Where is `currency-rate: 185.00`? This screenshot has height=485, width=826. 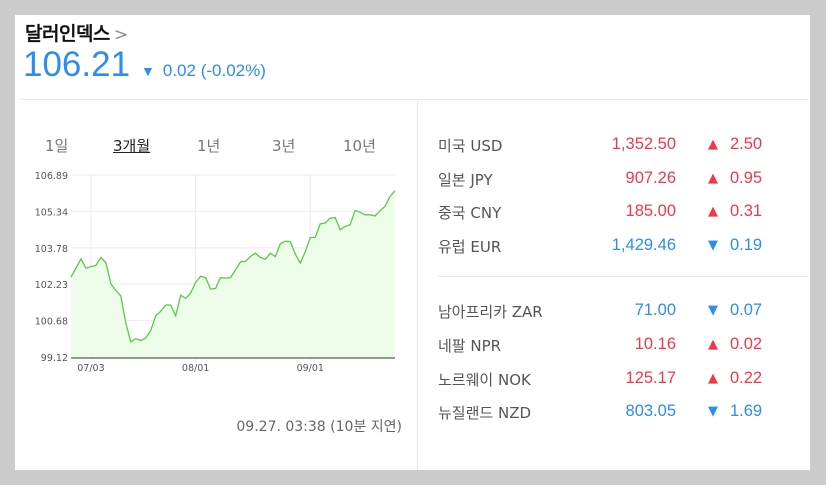 currency-rate: 185.00 is located at coordinates (650, 211).